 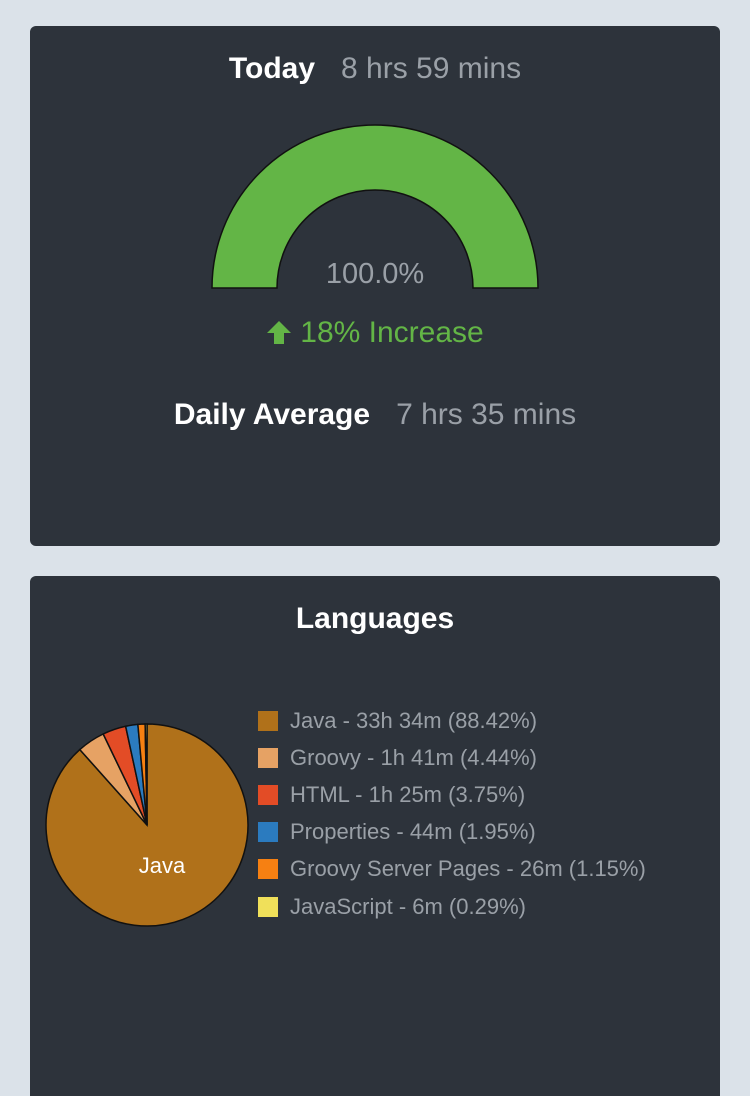 I want to click on languages-pie-chart: Java, so click(x=147, y=825).